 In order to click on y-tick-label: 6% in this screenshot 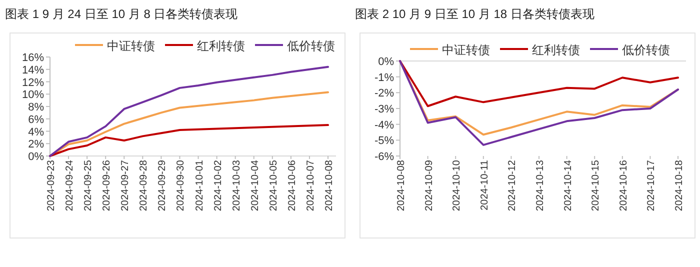, I will do `click(36, 120)`.